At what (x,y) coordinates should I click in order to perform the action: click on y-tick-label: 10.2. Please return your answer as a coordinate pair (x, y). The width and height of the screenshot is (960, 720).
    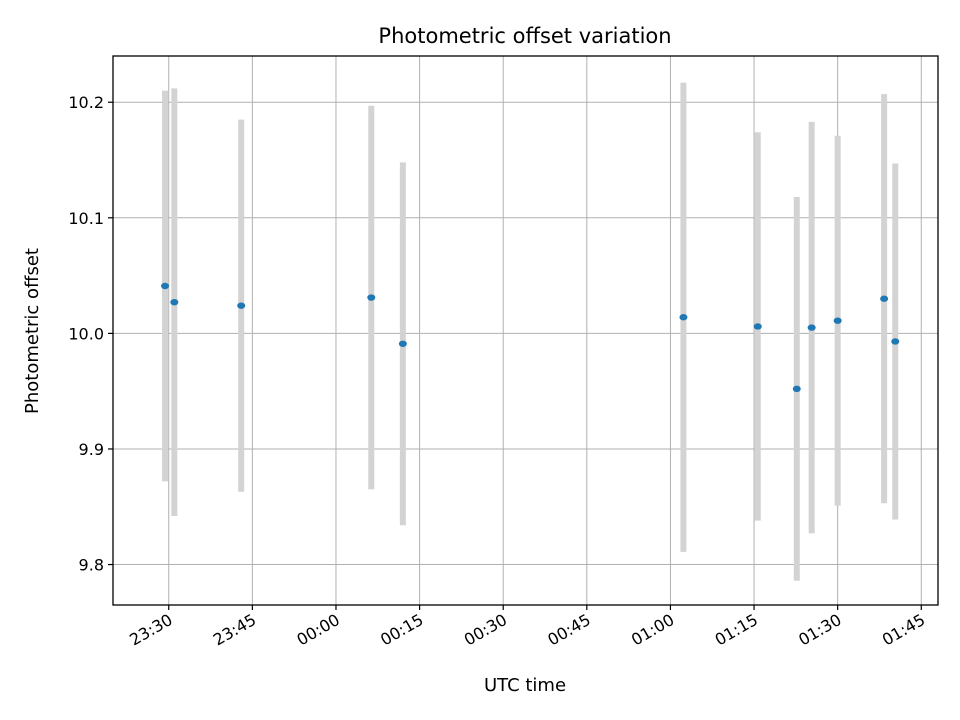
    Looking at the image, I should click on (86, 102).